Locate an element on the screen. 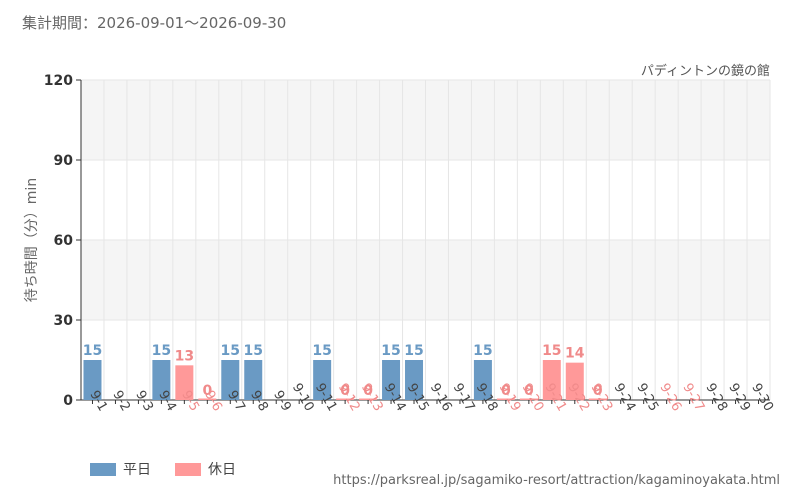  data-label: 13 is located at coordinates (184, 356).